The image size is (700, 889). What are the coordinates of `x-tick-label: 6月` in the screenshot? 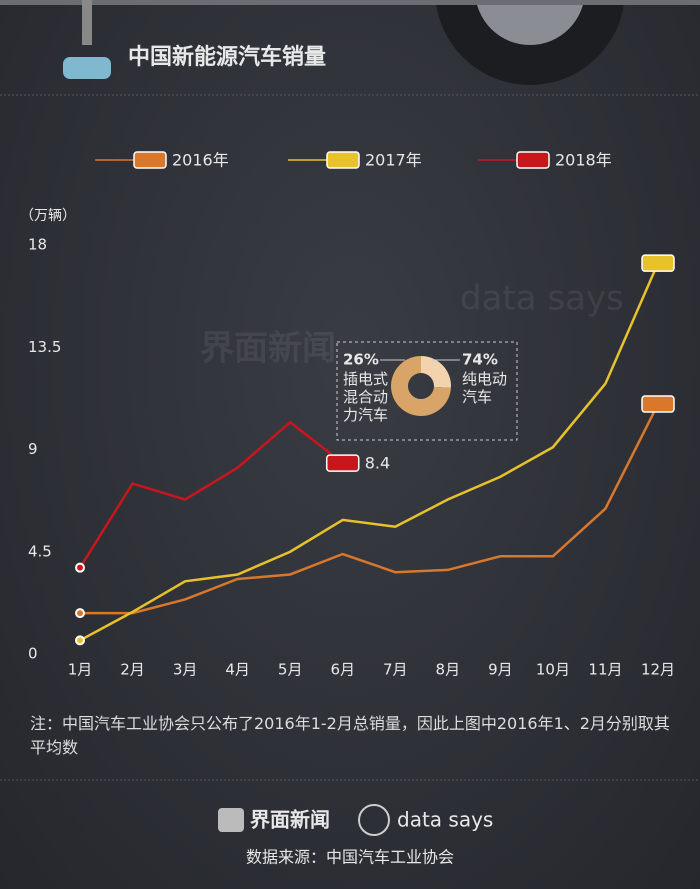 It's located at (342, 670).